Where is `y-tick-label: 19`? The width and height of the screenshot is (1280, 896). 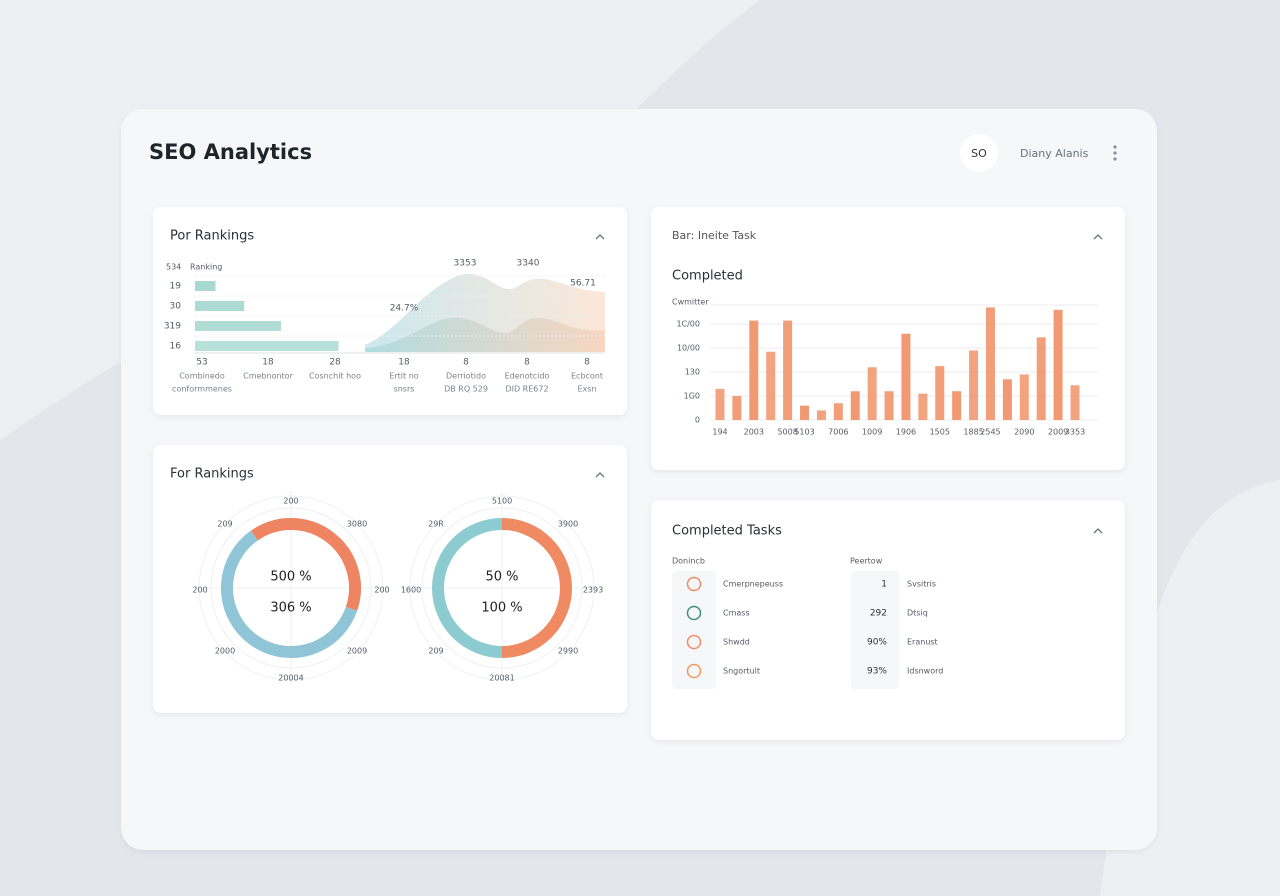
y-tick-label: 19 is located at coordinates (176, 287).